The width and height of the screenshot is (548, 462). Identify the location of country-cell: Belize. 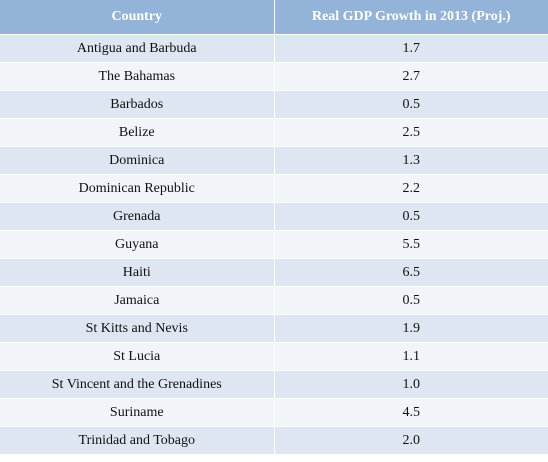
(137, 132).